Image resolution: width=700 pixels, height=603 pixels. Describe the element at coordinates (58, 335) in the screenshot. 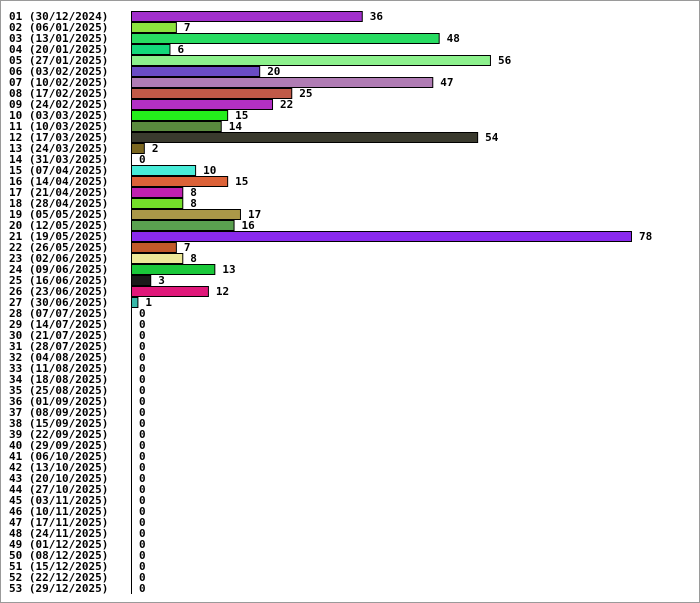

I see `category-label: 30 (21/07/2025)` at that location.